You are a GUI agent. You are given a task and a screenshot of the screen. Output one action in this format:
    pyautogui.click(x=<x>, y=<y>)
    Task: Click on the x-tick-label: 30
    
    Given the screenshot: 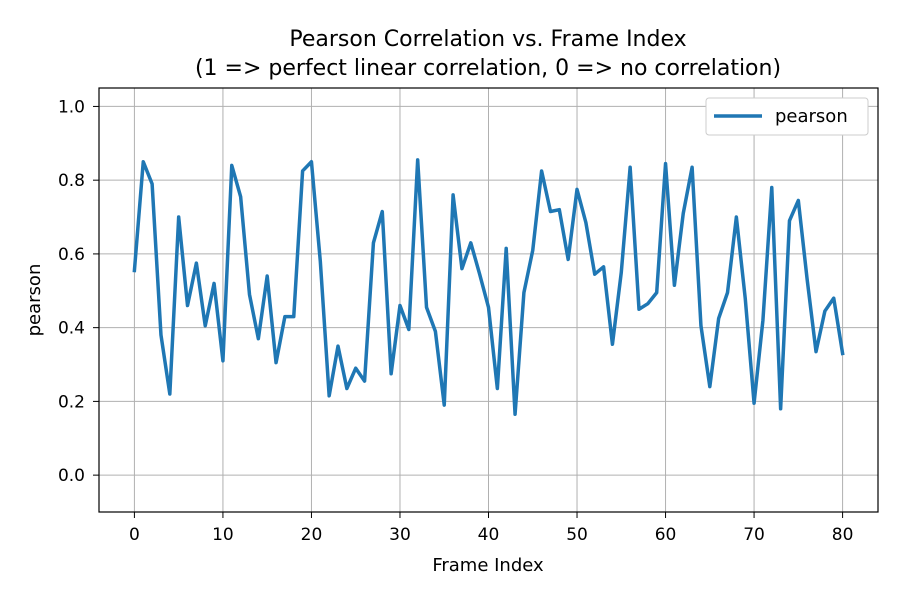 What is the action you would take?
    pyautogui.click(x=400, y=535)
    